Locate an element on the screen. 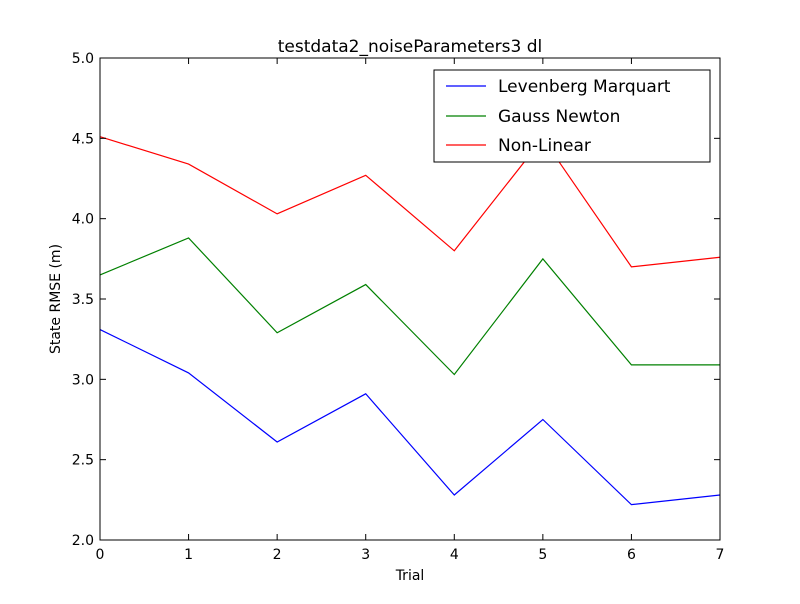 The image size is (800, 604). x-tick-label: 5 is located at coordinates (542, 555).